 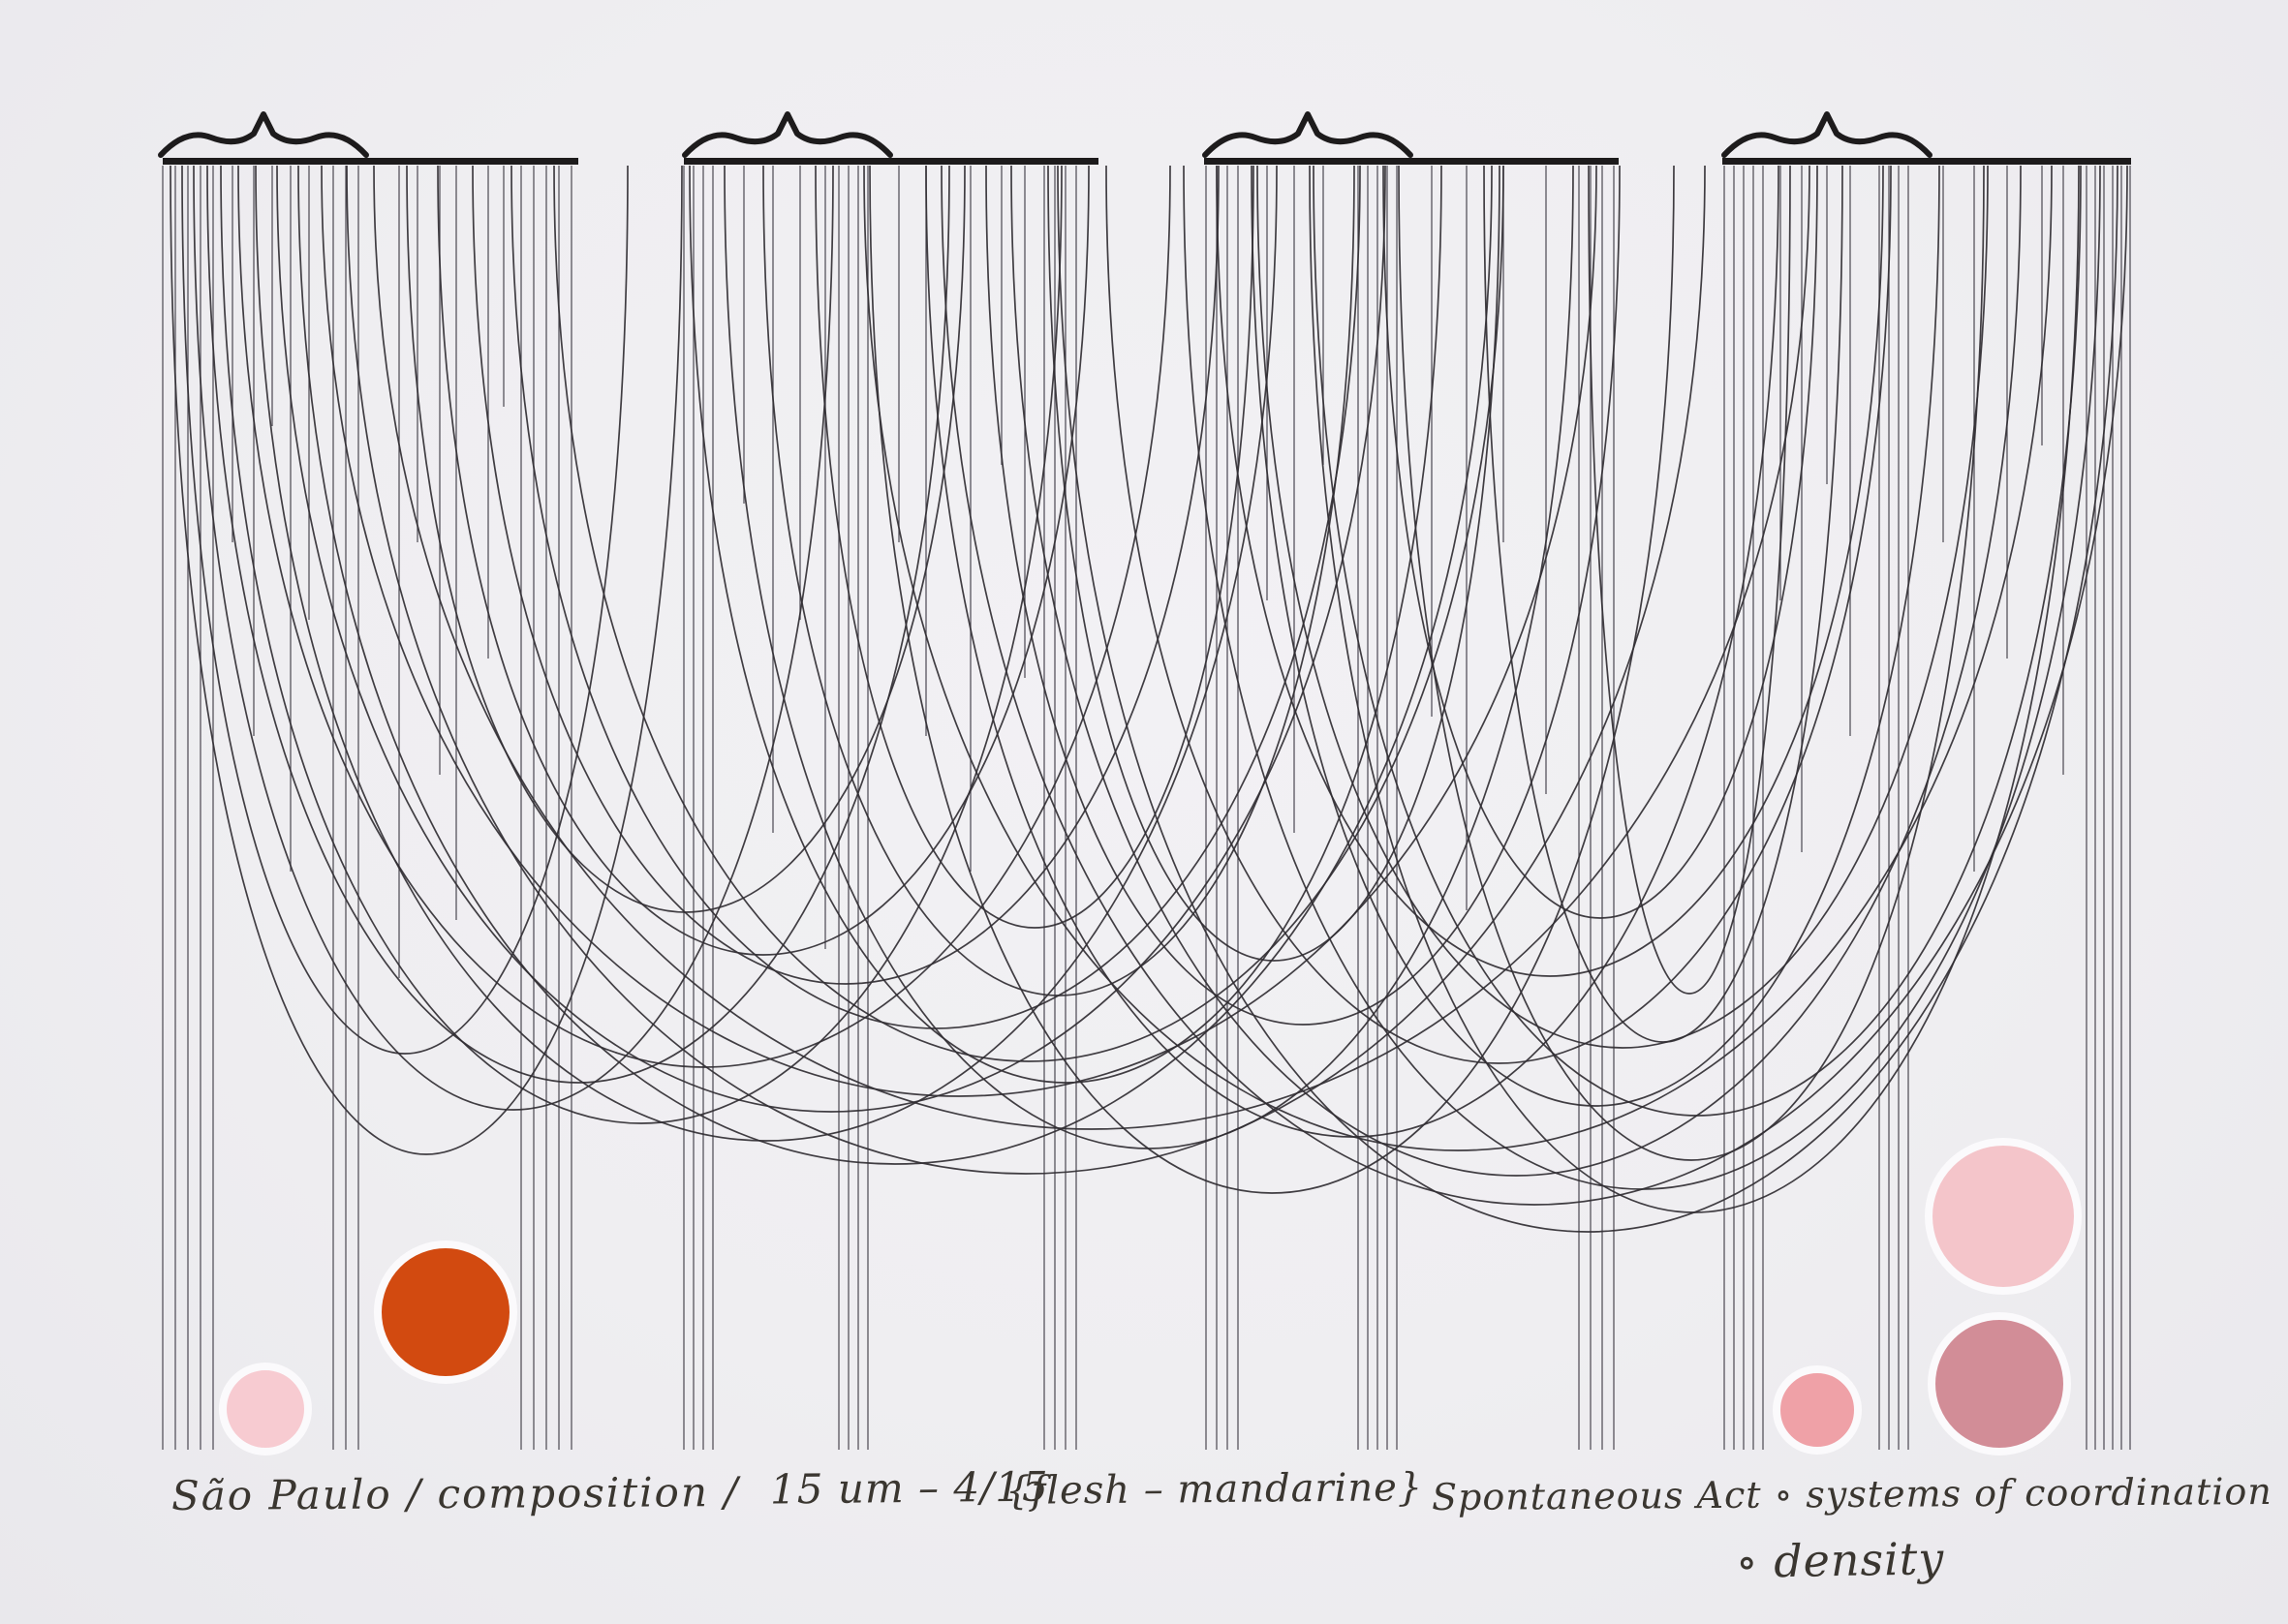 I want to click on dot-orange, so click(x=445, y=1312).